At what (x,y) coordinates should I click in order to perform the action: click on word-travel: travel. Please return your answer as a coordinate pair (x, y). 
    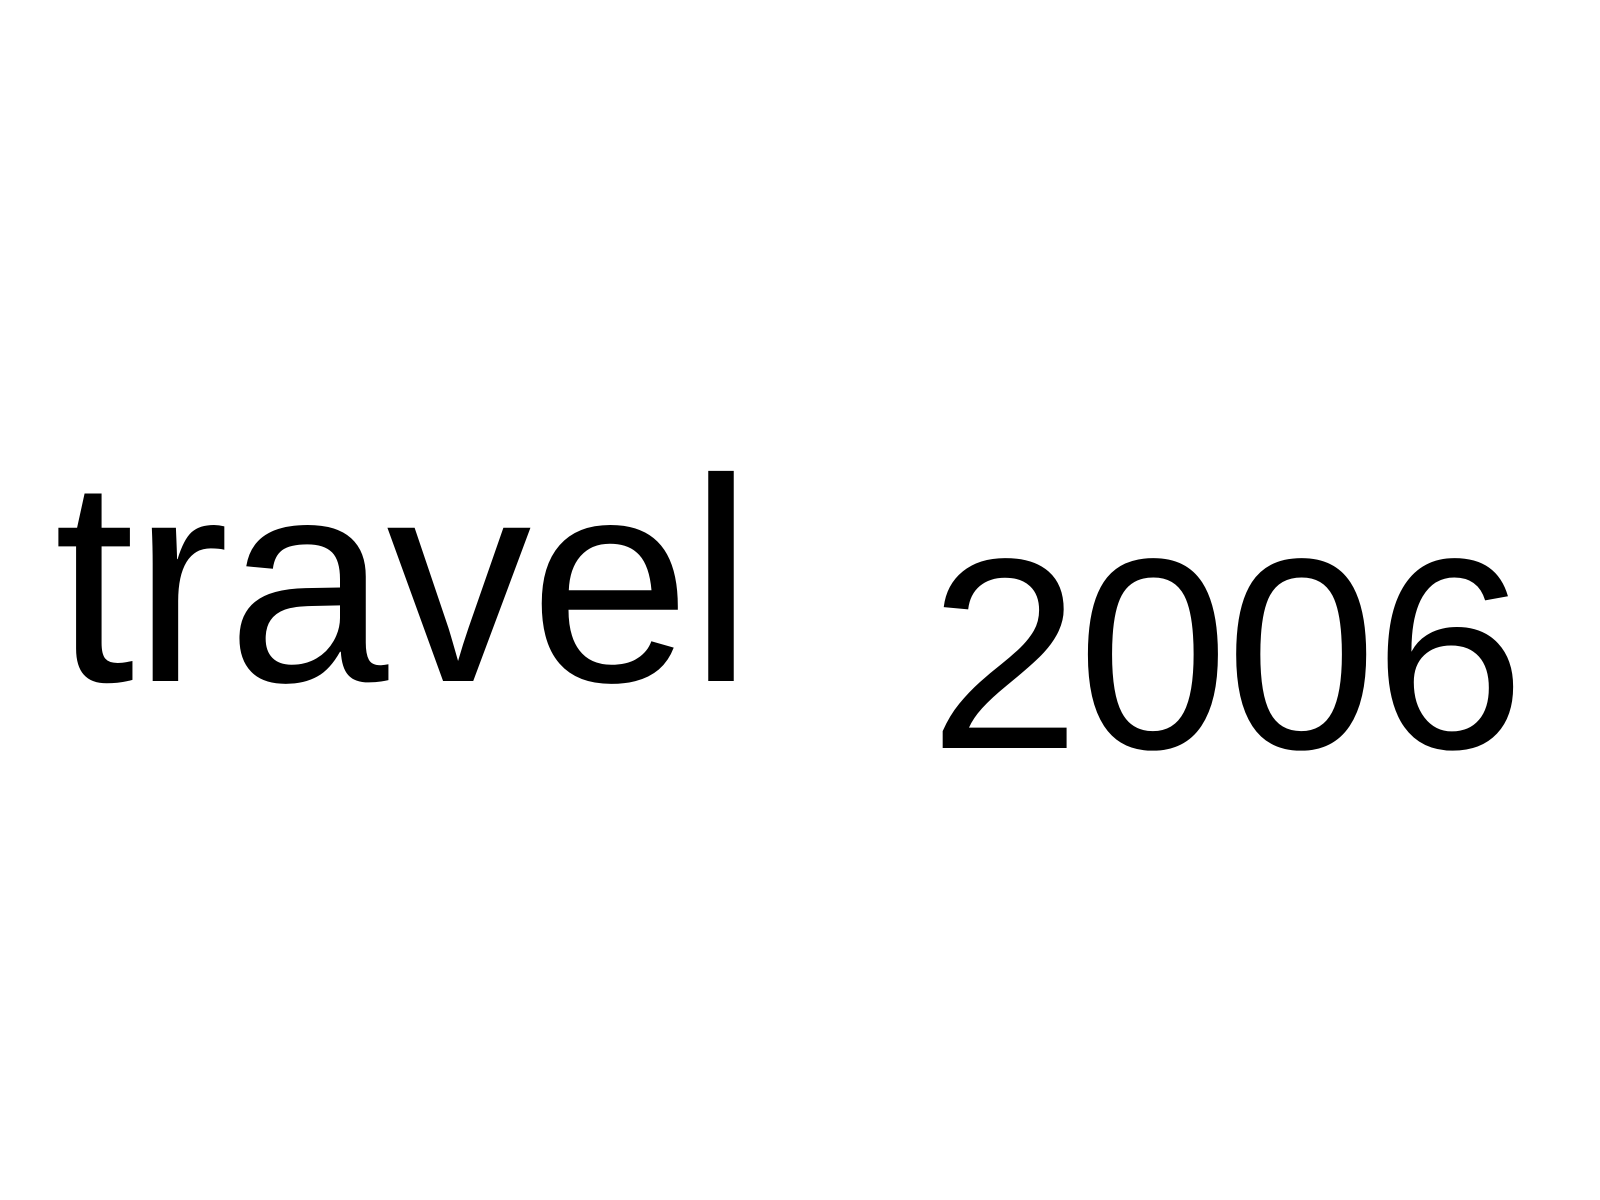
    Looking at the image, I should click on (403, 581).